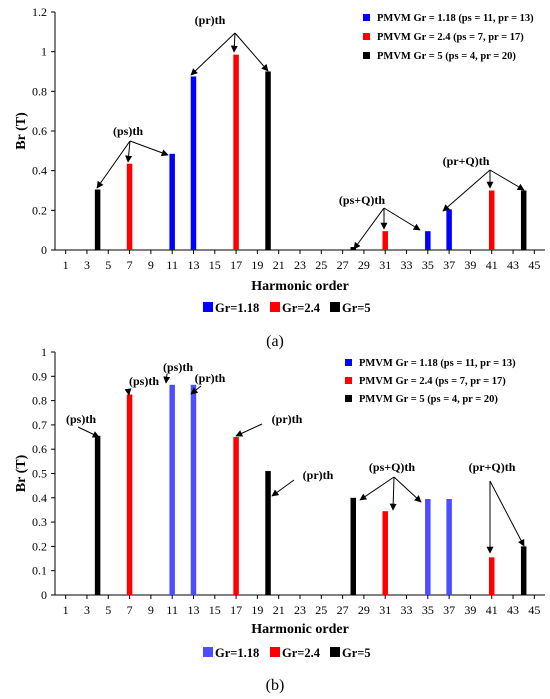 The height and width of the screenshot is (699, 550). What do you see at coordinates (39, 449) in the screenshot?
I see `y-tick-label: 0.6` at bounding box center [39, 449].